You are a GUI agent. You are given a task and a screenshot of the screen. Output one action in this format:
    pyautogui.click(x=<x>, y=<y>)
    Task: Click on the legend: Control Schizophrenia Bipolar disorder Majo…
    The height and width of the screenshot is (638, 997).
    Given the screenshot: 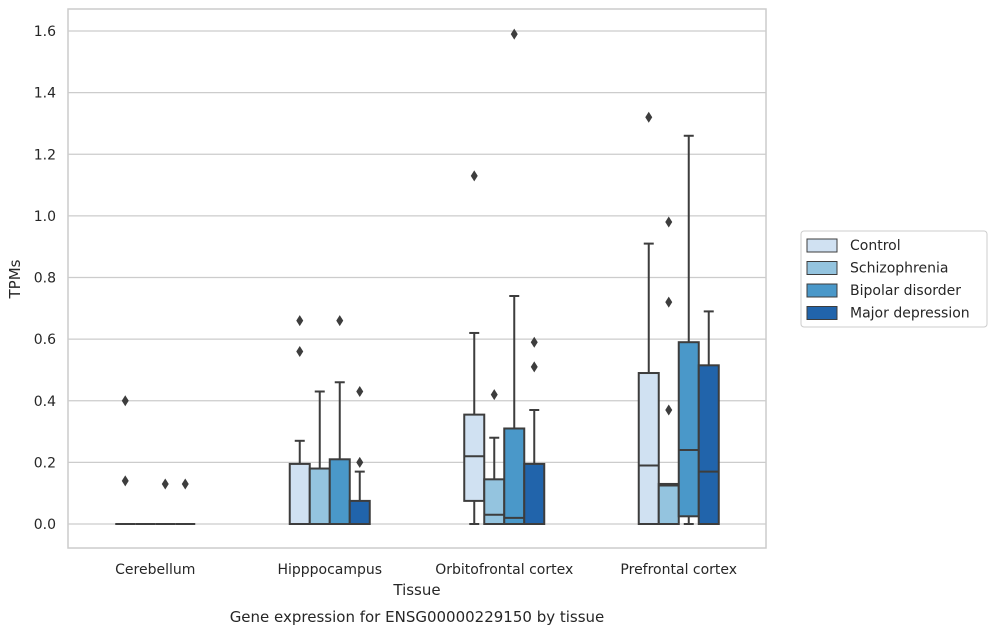 What is the action you would take?
    pyautogui.click(x=894, y=279)
    